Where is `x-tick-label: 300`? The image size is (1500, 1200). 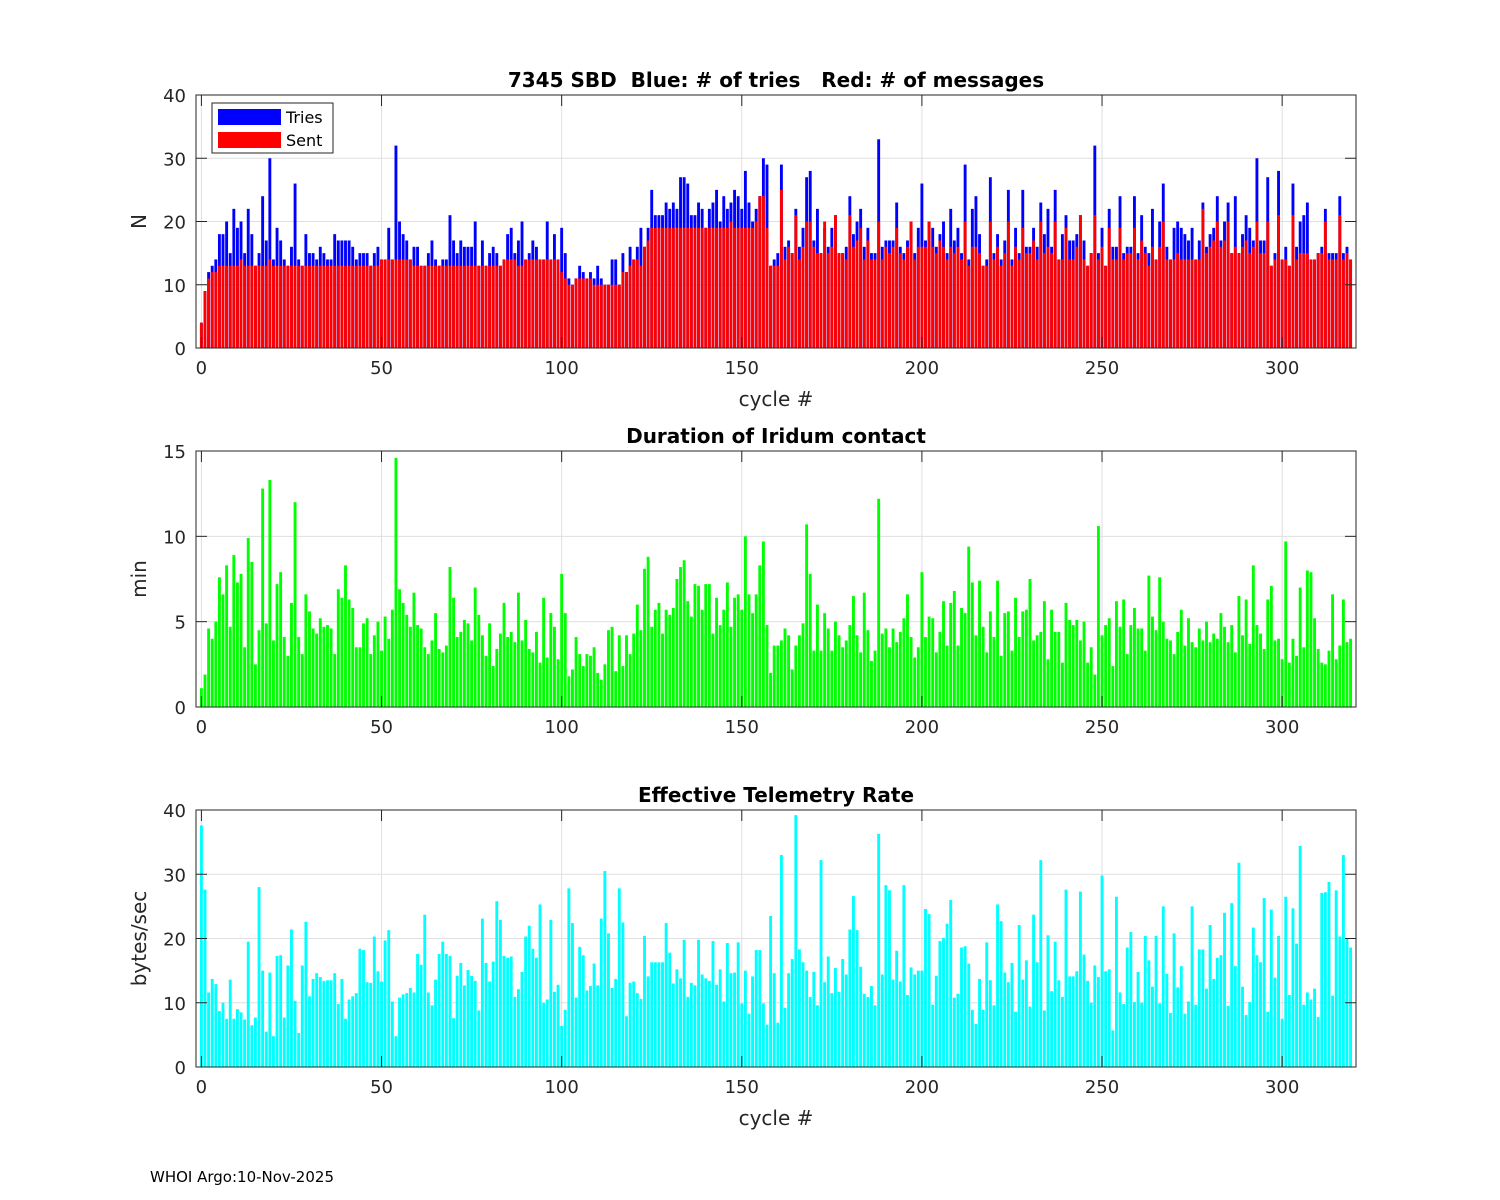 x-tick-label: 300 is located at coordinates (1282, 368).